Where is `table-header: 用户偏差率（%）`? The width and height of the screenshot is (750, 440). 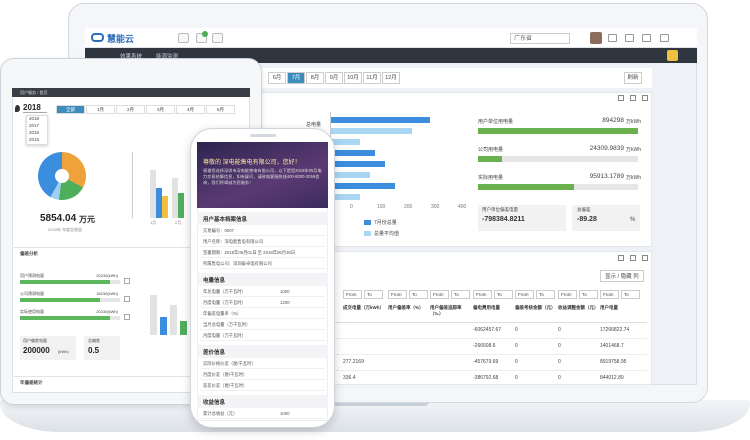
table-header: 用户偏差率（%） is located at coordinates (406, 307).